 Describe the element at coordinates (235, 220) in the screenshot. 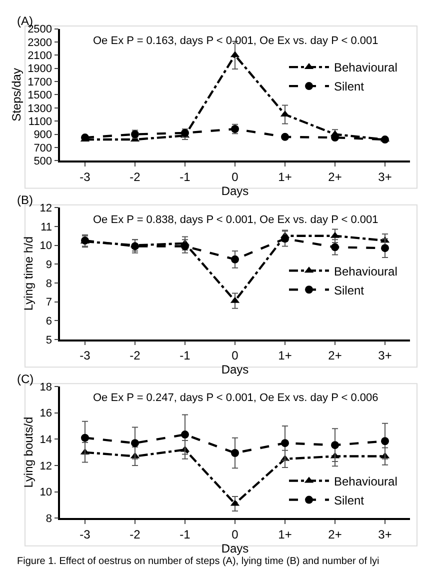

I see `annotation: Oe Ex P = 0.838, days P < 0.001, Oe Ex vs. day P < 0.001` at that location.